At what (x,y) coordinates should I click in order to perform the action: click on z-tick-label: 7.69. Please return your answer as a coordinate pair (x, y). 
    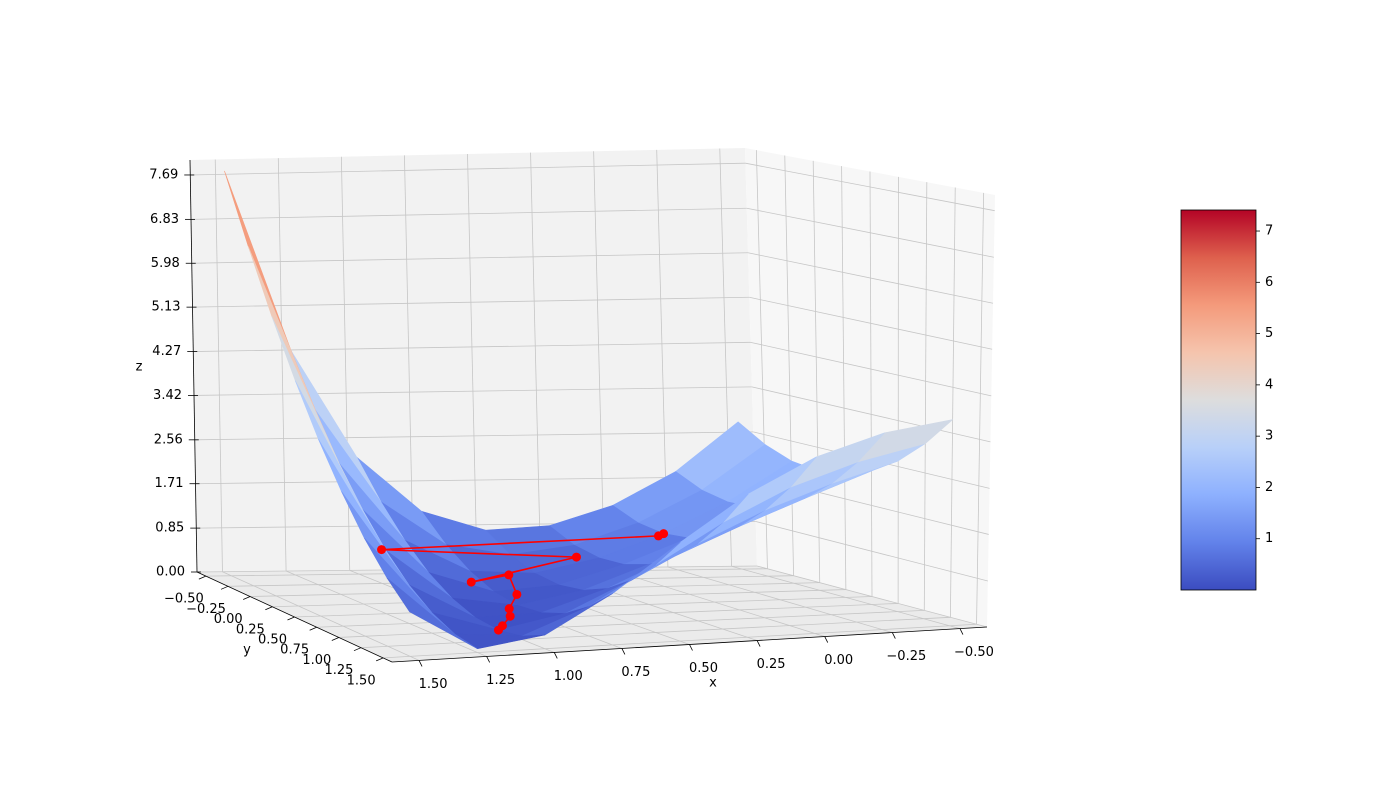
    Looking at the image, I should click on (163, 174).